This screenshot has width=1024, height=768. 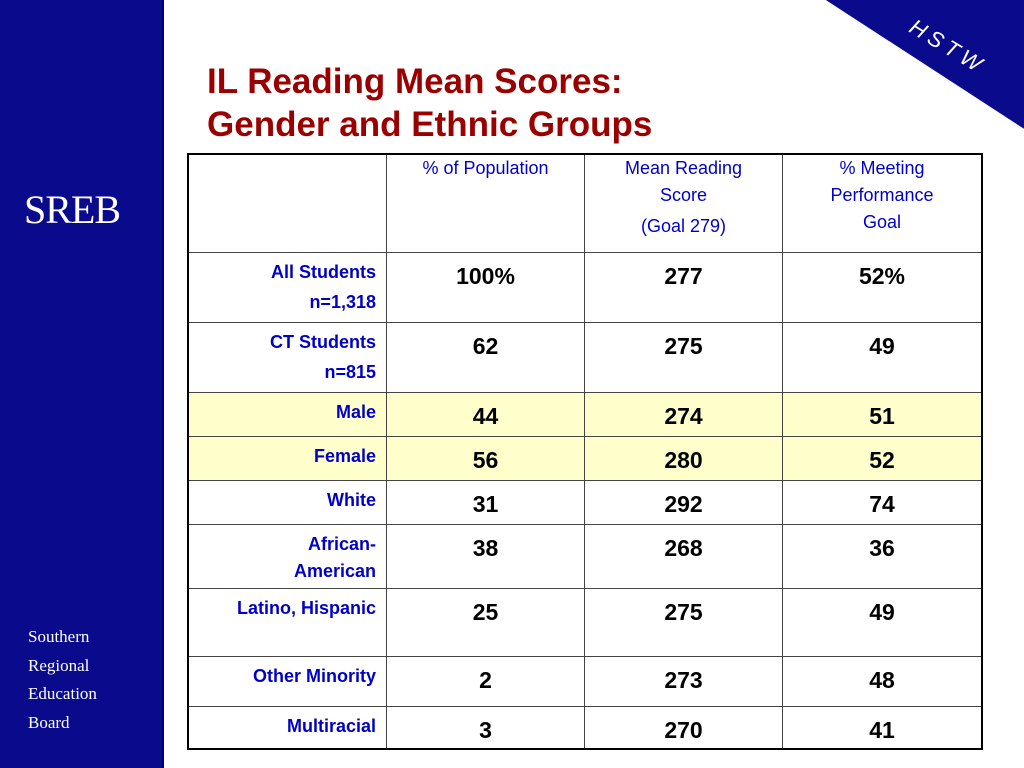 I want to click on header-cell-mean-score: Mean Reading Score (Goal 279), so click(x=683, y=203).